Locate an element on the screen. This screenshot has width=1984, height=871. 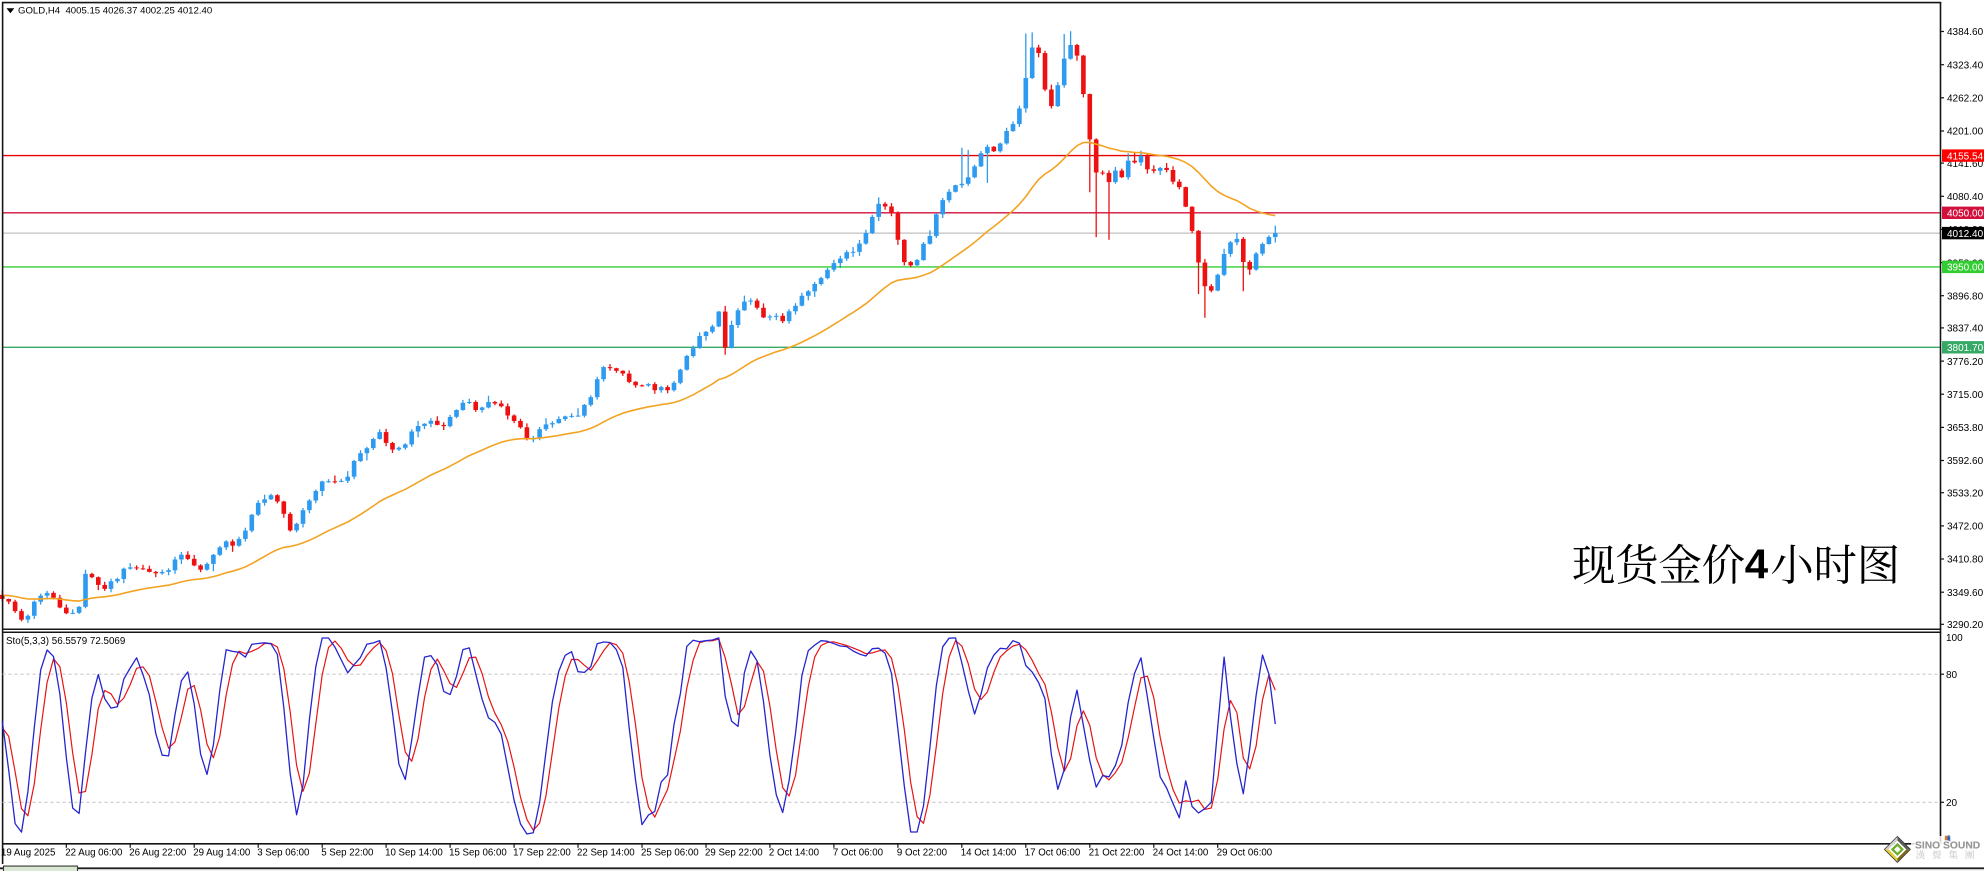
svg-text: 4155.54 is located at coordinates (1965, 156).